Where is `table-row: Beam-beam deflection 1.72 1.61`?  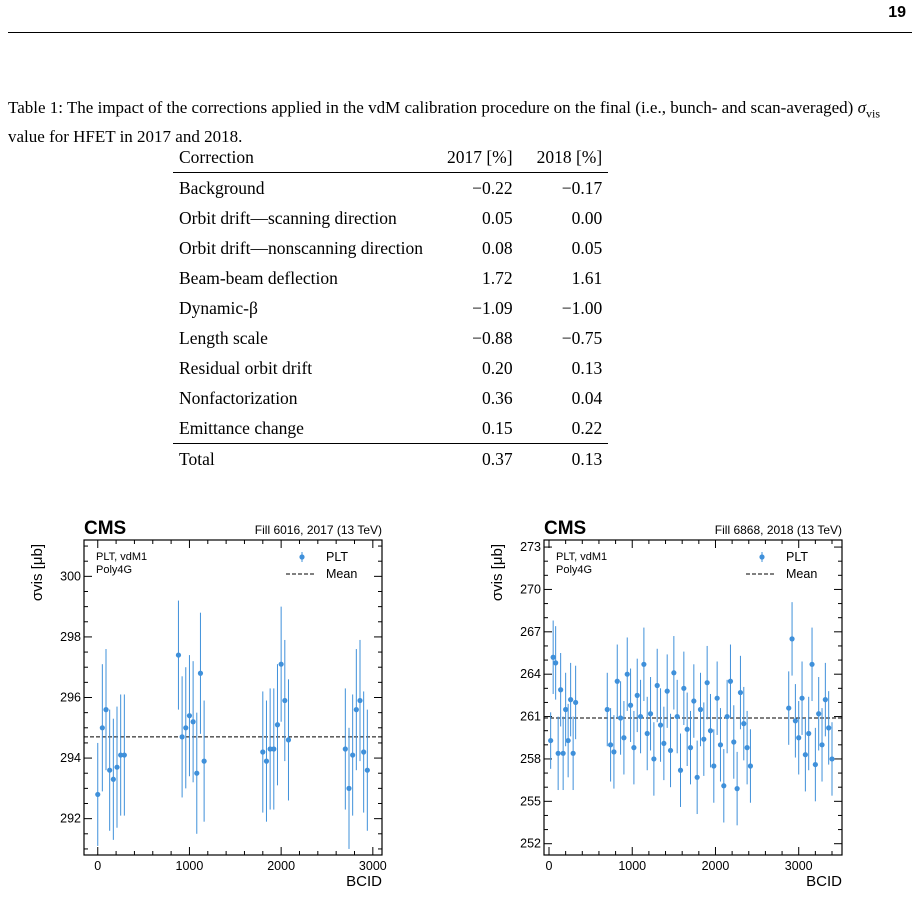 table-row: Beam-beam deflection 1.72 1.61 is located at coordinates (390, 278).